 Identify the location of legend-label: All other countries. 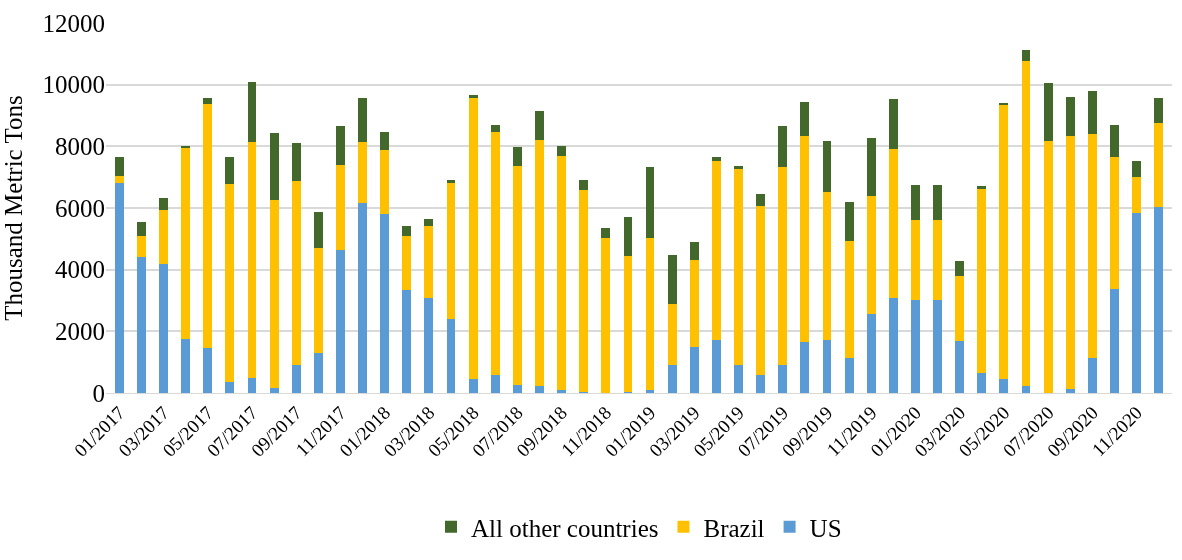
(565, 528).